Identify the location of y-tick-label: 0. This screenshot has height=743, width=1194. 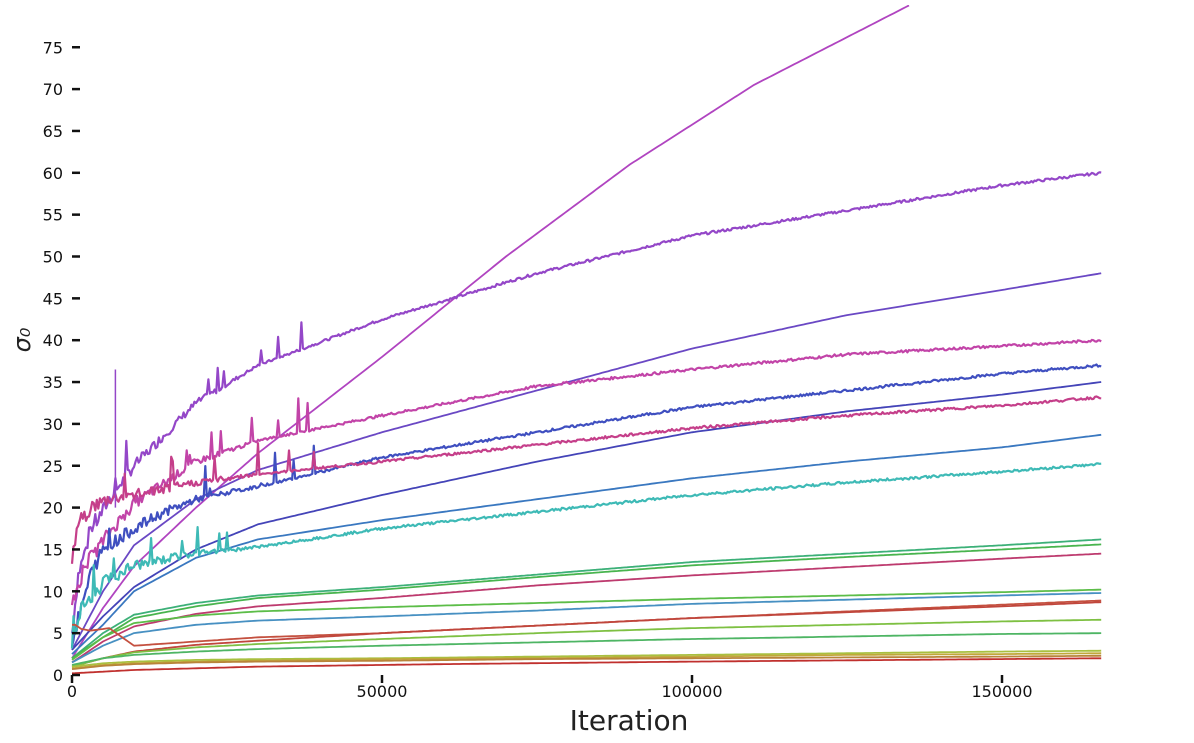
(58, 675).